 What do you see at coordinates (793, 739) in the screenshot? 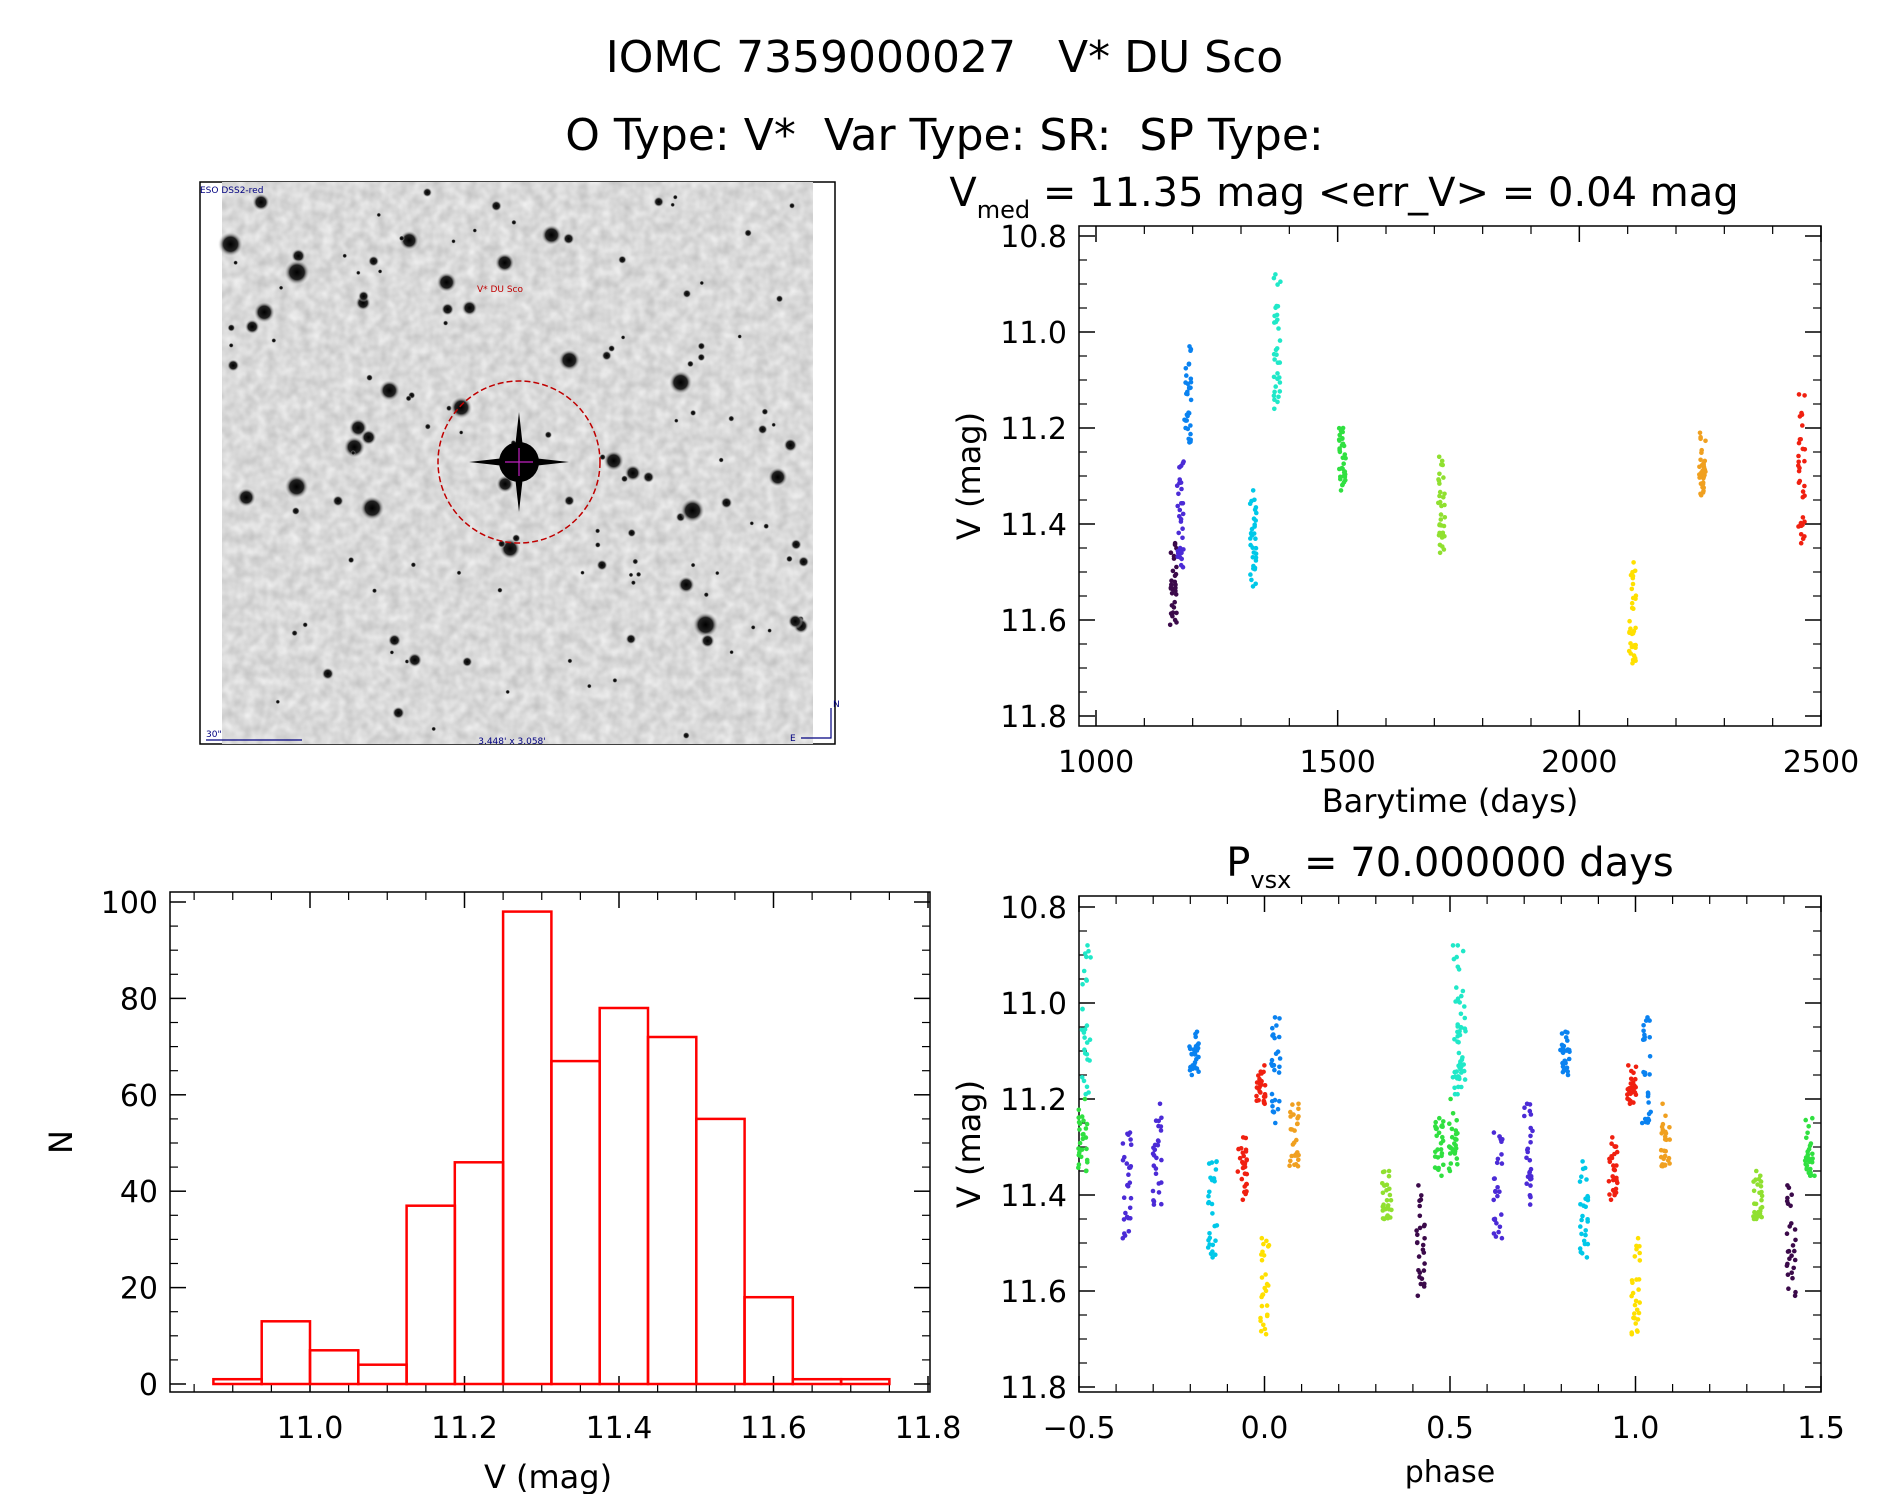
I see `compass-e: E` at bounding box center [793, 739].